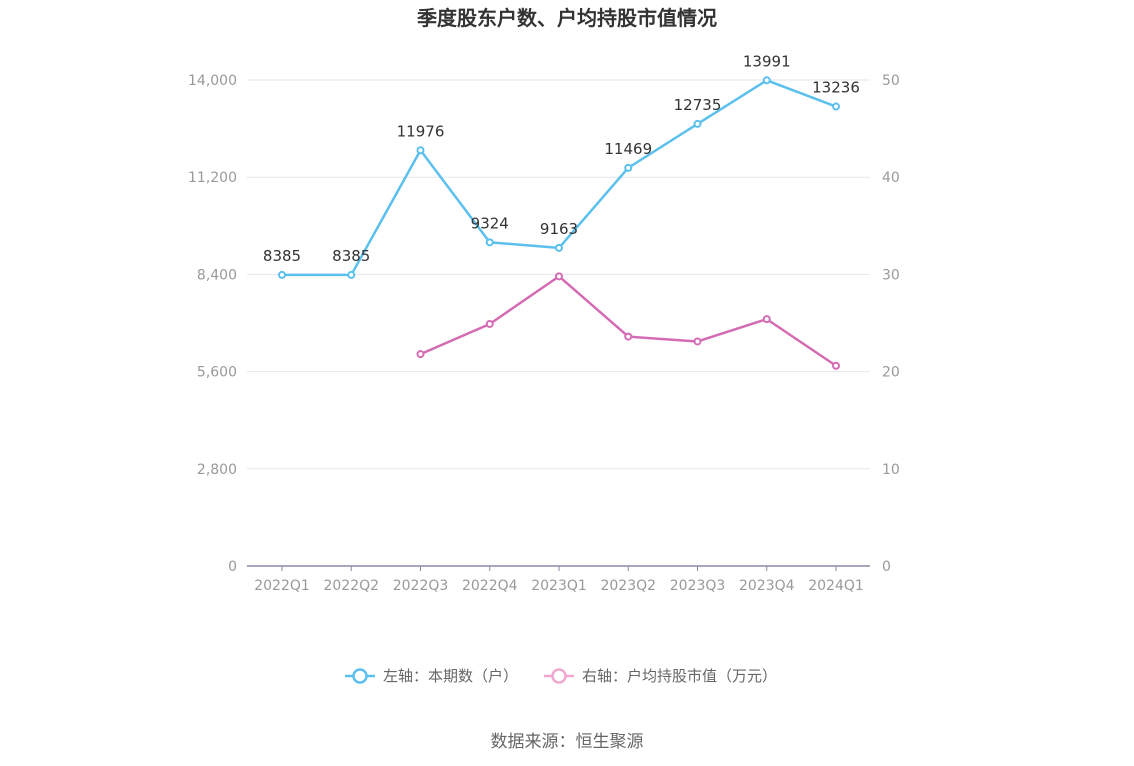  I want to click on legend: 左轴：本期数（户） 右轴：户均持股市值（万元）, so click(561, 676).